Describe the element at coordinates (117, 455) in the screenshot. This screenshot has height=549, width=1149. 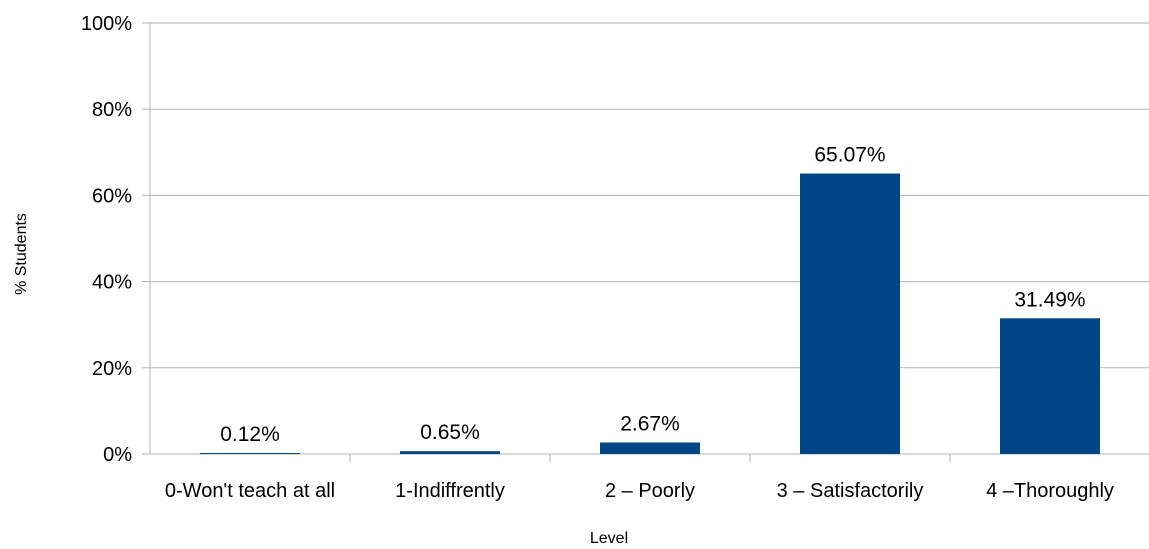
I see `y-tick-label: 0%` at that location.